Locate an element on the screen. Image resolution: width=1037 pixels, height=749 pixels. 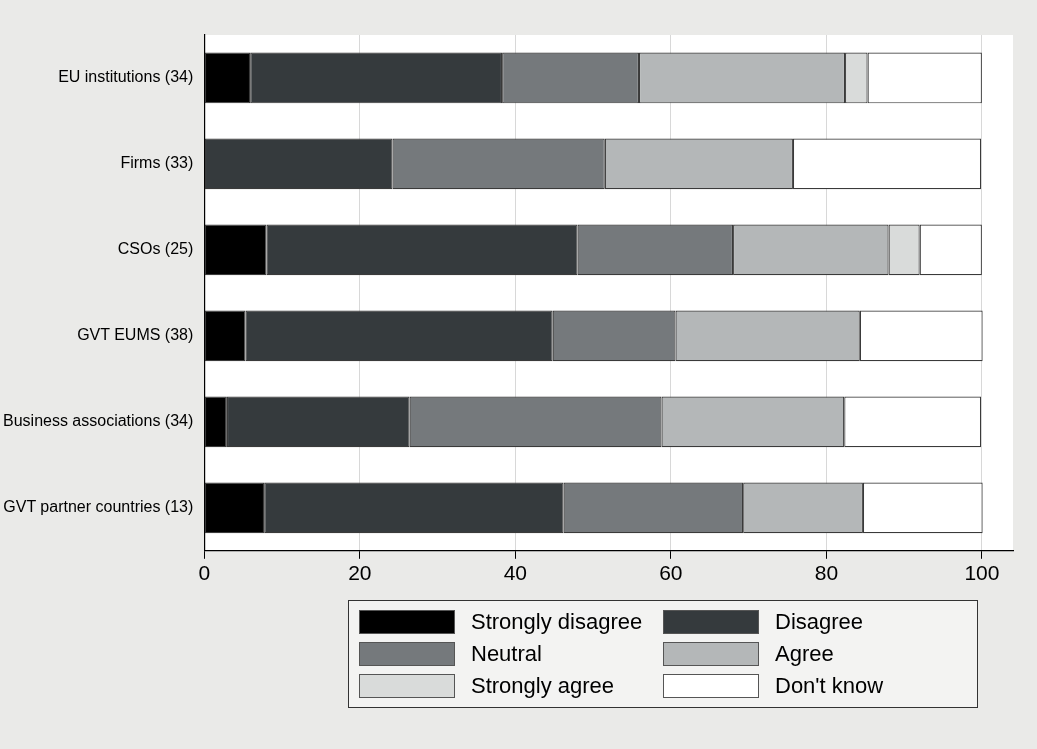
legend-label: Strongly disagree is located at coordinates (557, 622).